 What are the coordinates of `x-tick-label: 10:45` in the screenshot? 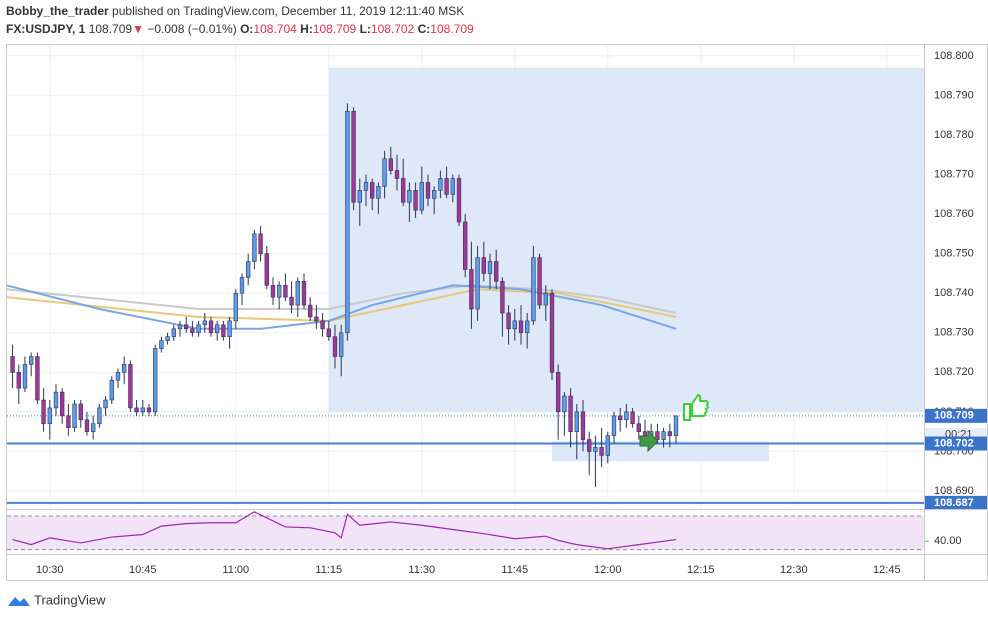 It's located at (143, 570).